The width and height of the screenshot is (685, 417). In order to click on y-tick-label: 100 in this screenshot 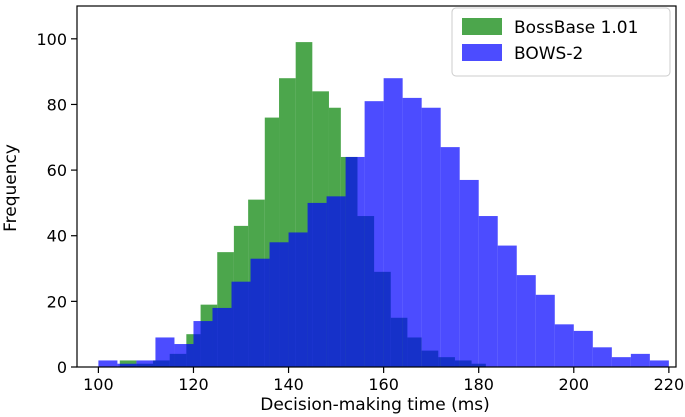, I will do `click(51, 39)`.